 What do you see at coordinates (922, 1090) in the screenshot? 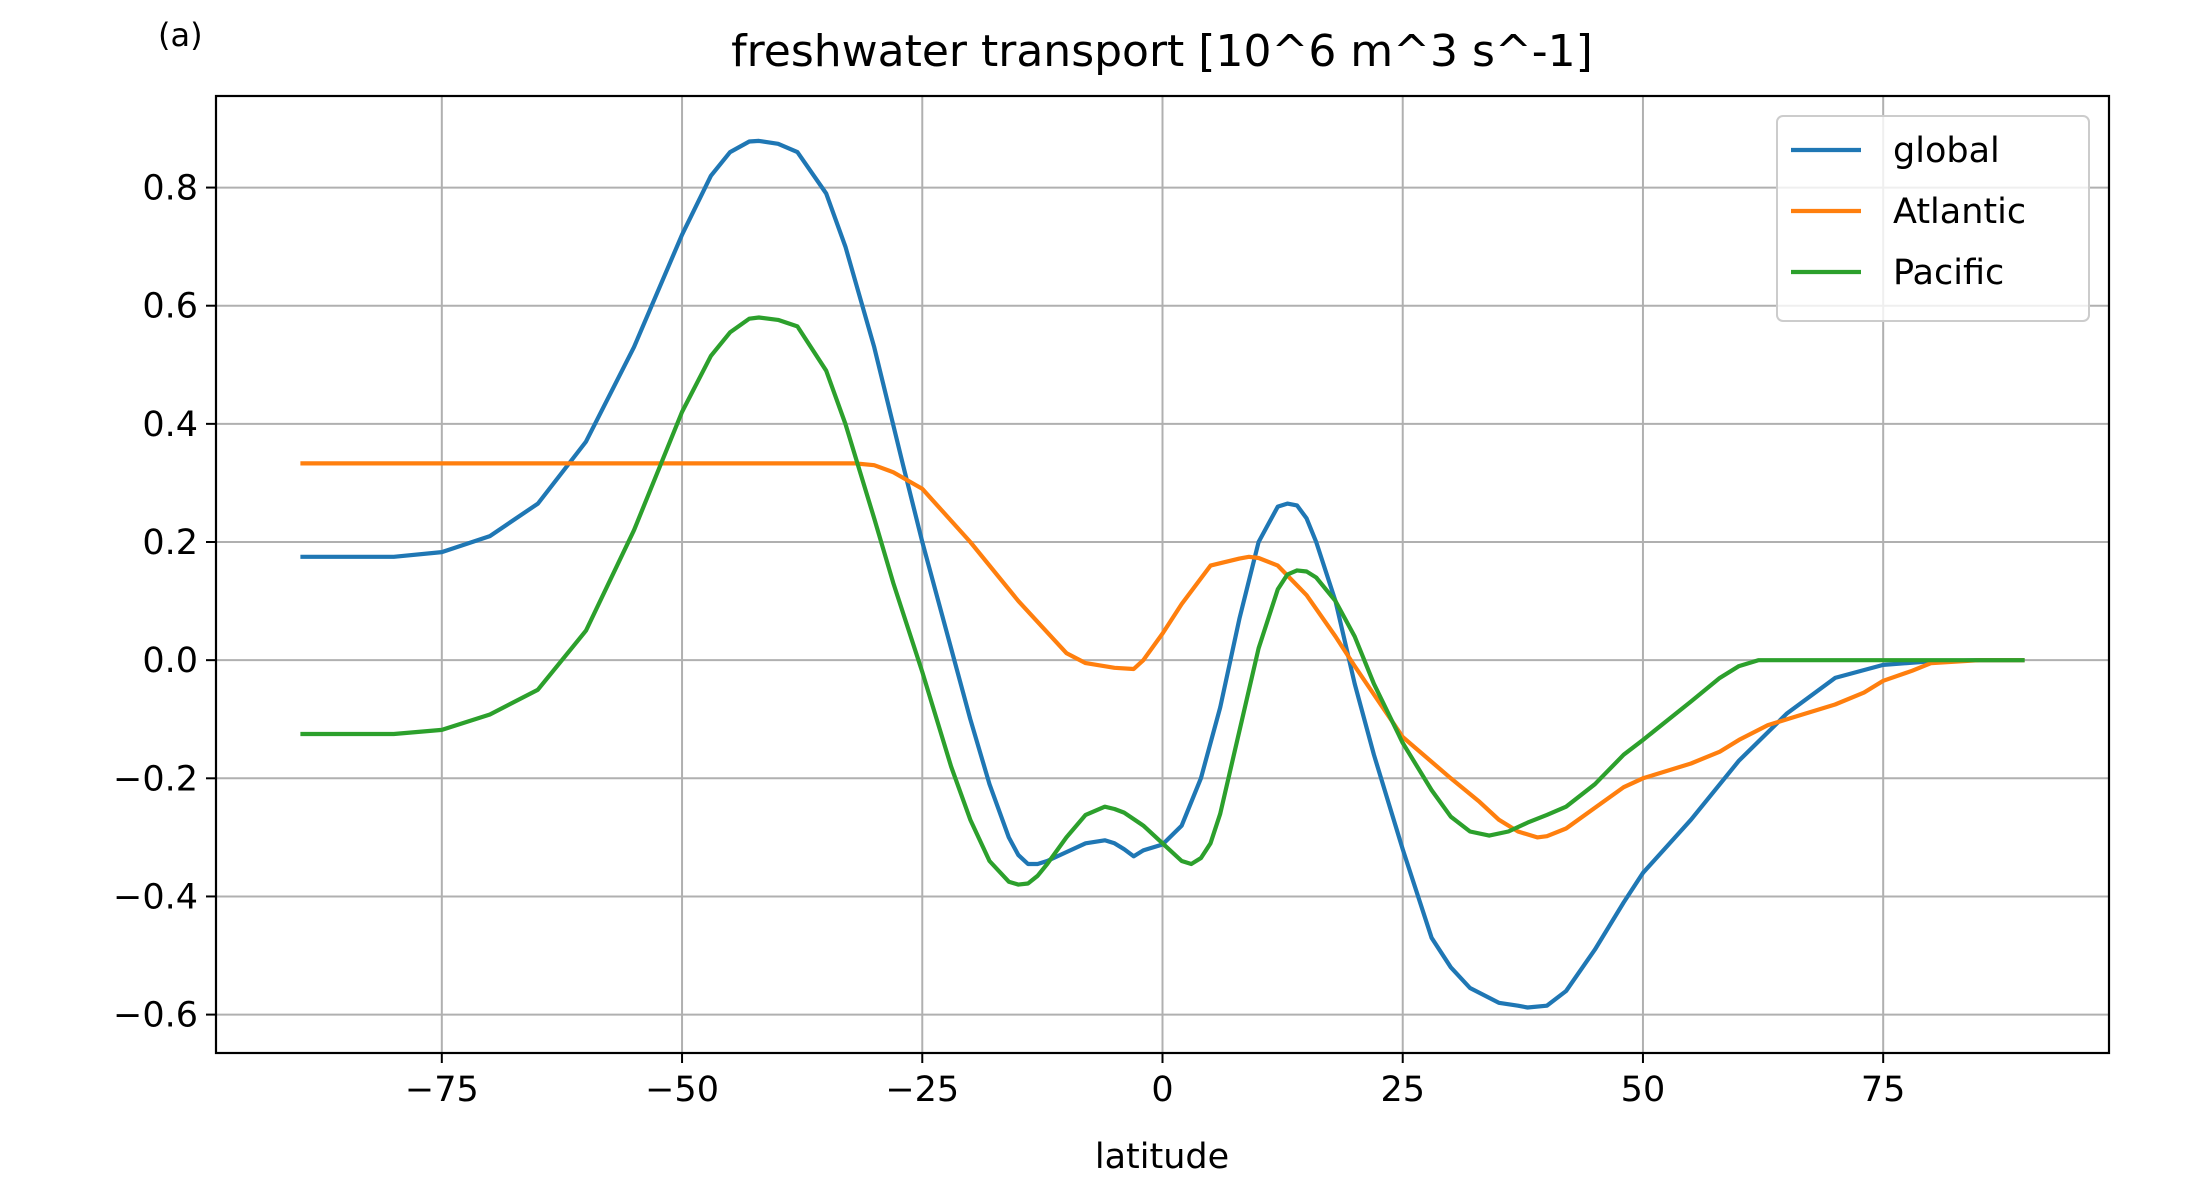
I see `x-tick-label: −25` at bounding box center [922, 1090].